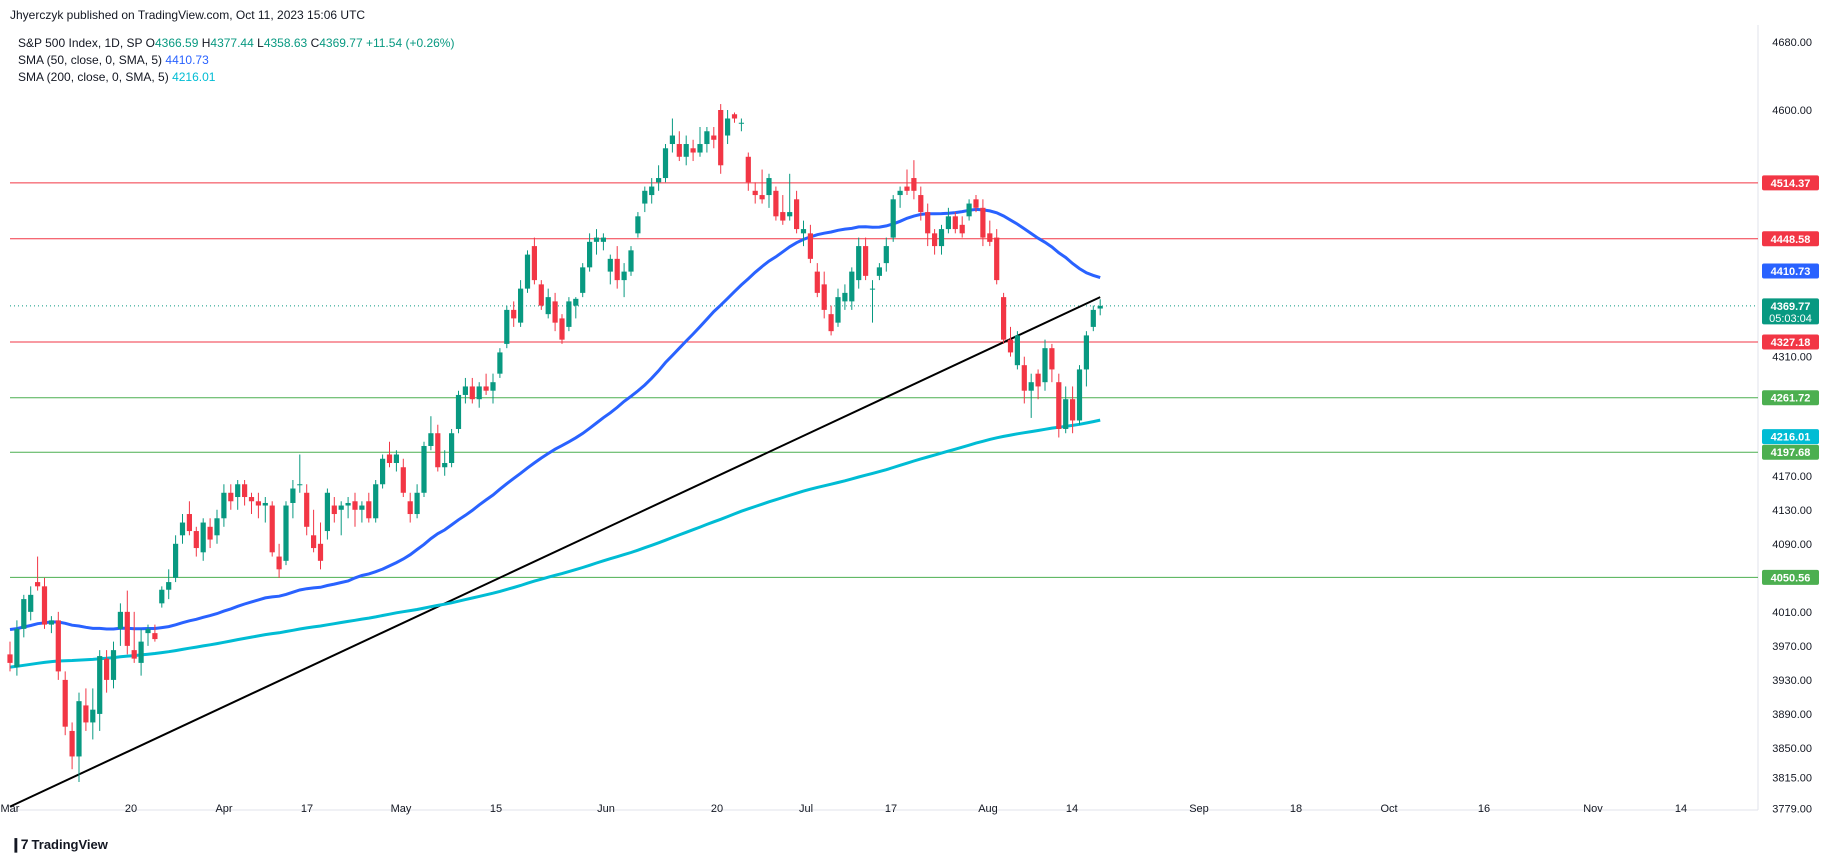  I want to click on x-tick-label: Sep, so click(1199, 809).